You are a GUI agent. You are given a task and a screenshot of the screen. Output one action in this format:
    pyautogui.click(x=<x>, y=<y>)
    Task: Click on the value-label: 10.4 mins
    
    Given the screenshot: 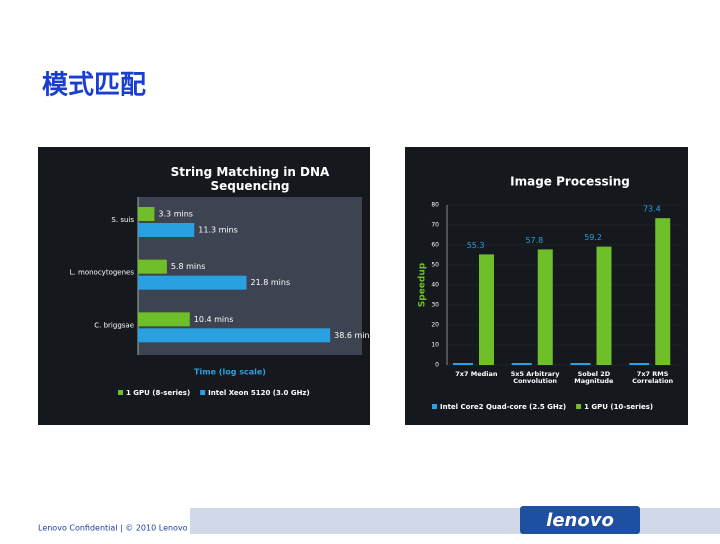 What is the action you would take?
    pyautogui.click(x=214, y=319)
    